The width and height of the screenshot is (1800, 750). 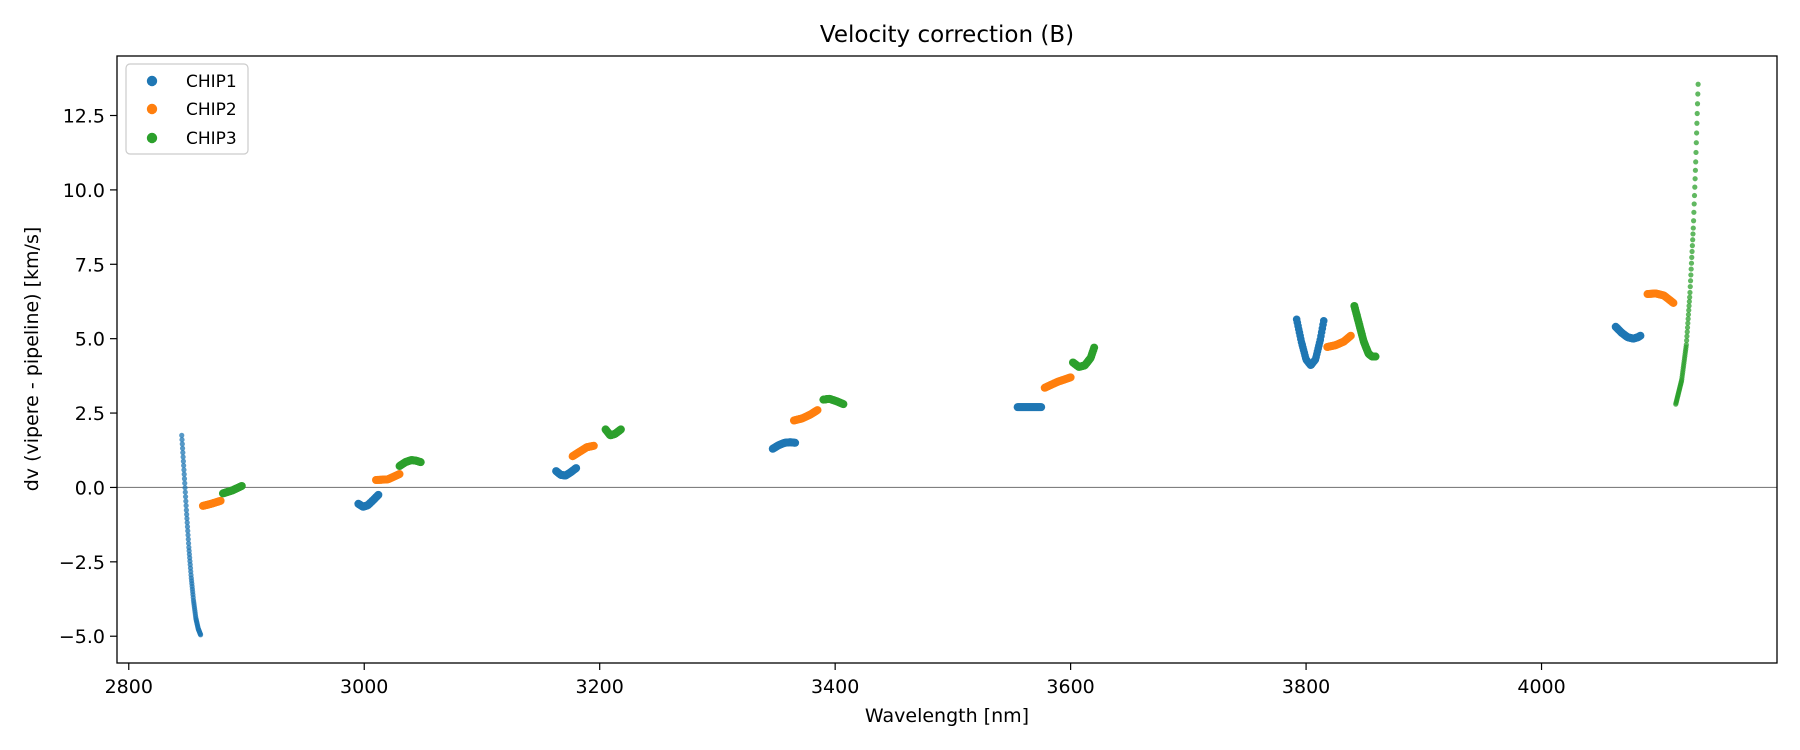 What do you see at coordinates (211, 82) in the screenshot?
I see `legend-label-chip1: CHIP1` at bounding box center [211, 82].